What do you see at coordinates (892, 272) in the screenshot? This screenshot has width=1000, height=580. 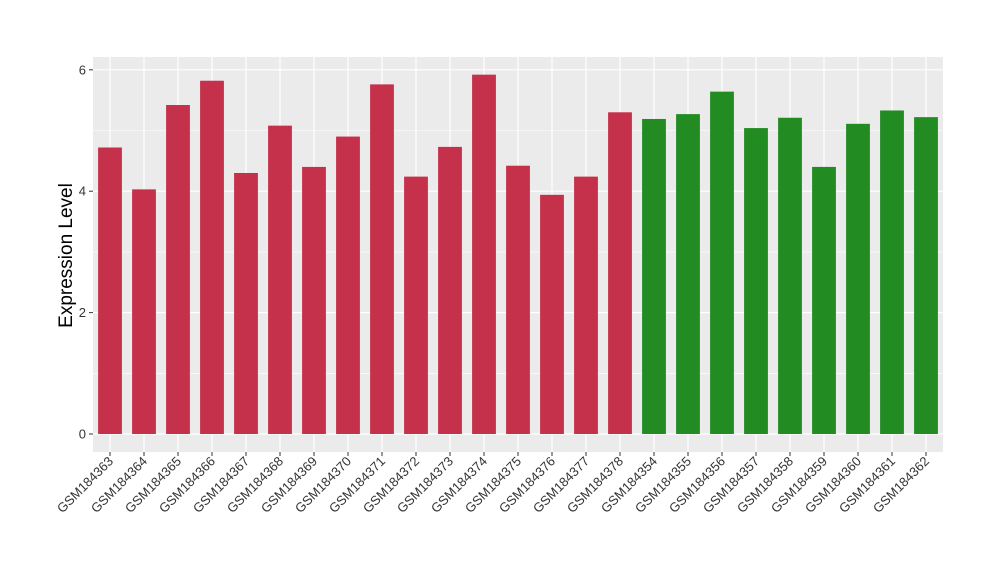 I see `bar-GSM184361` at bounding box center [892, 272].